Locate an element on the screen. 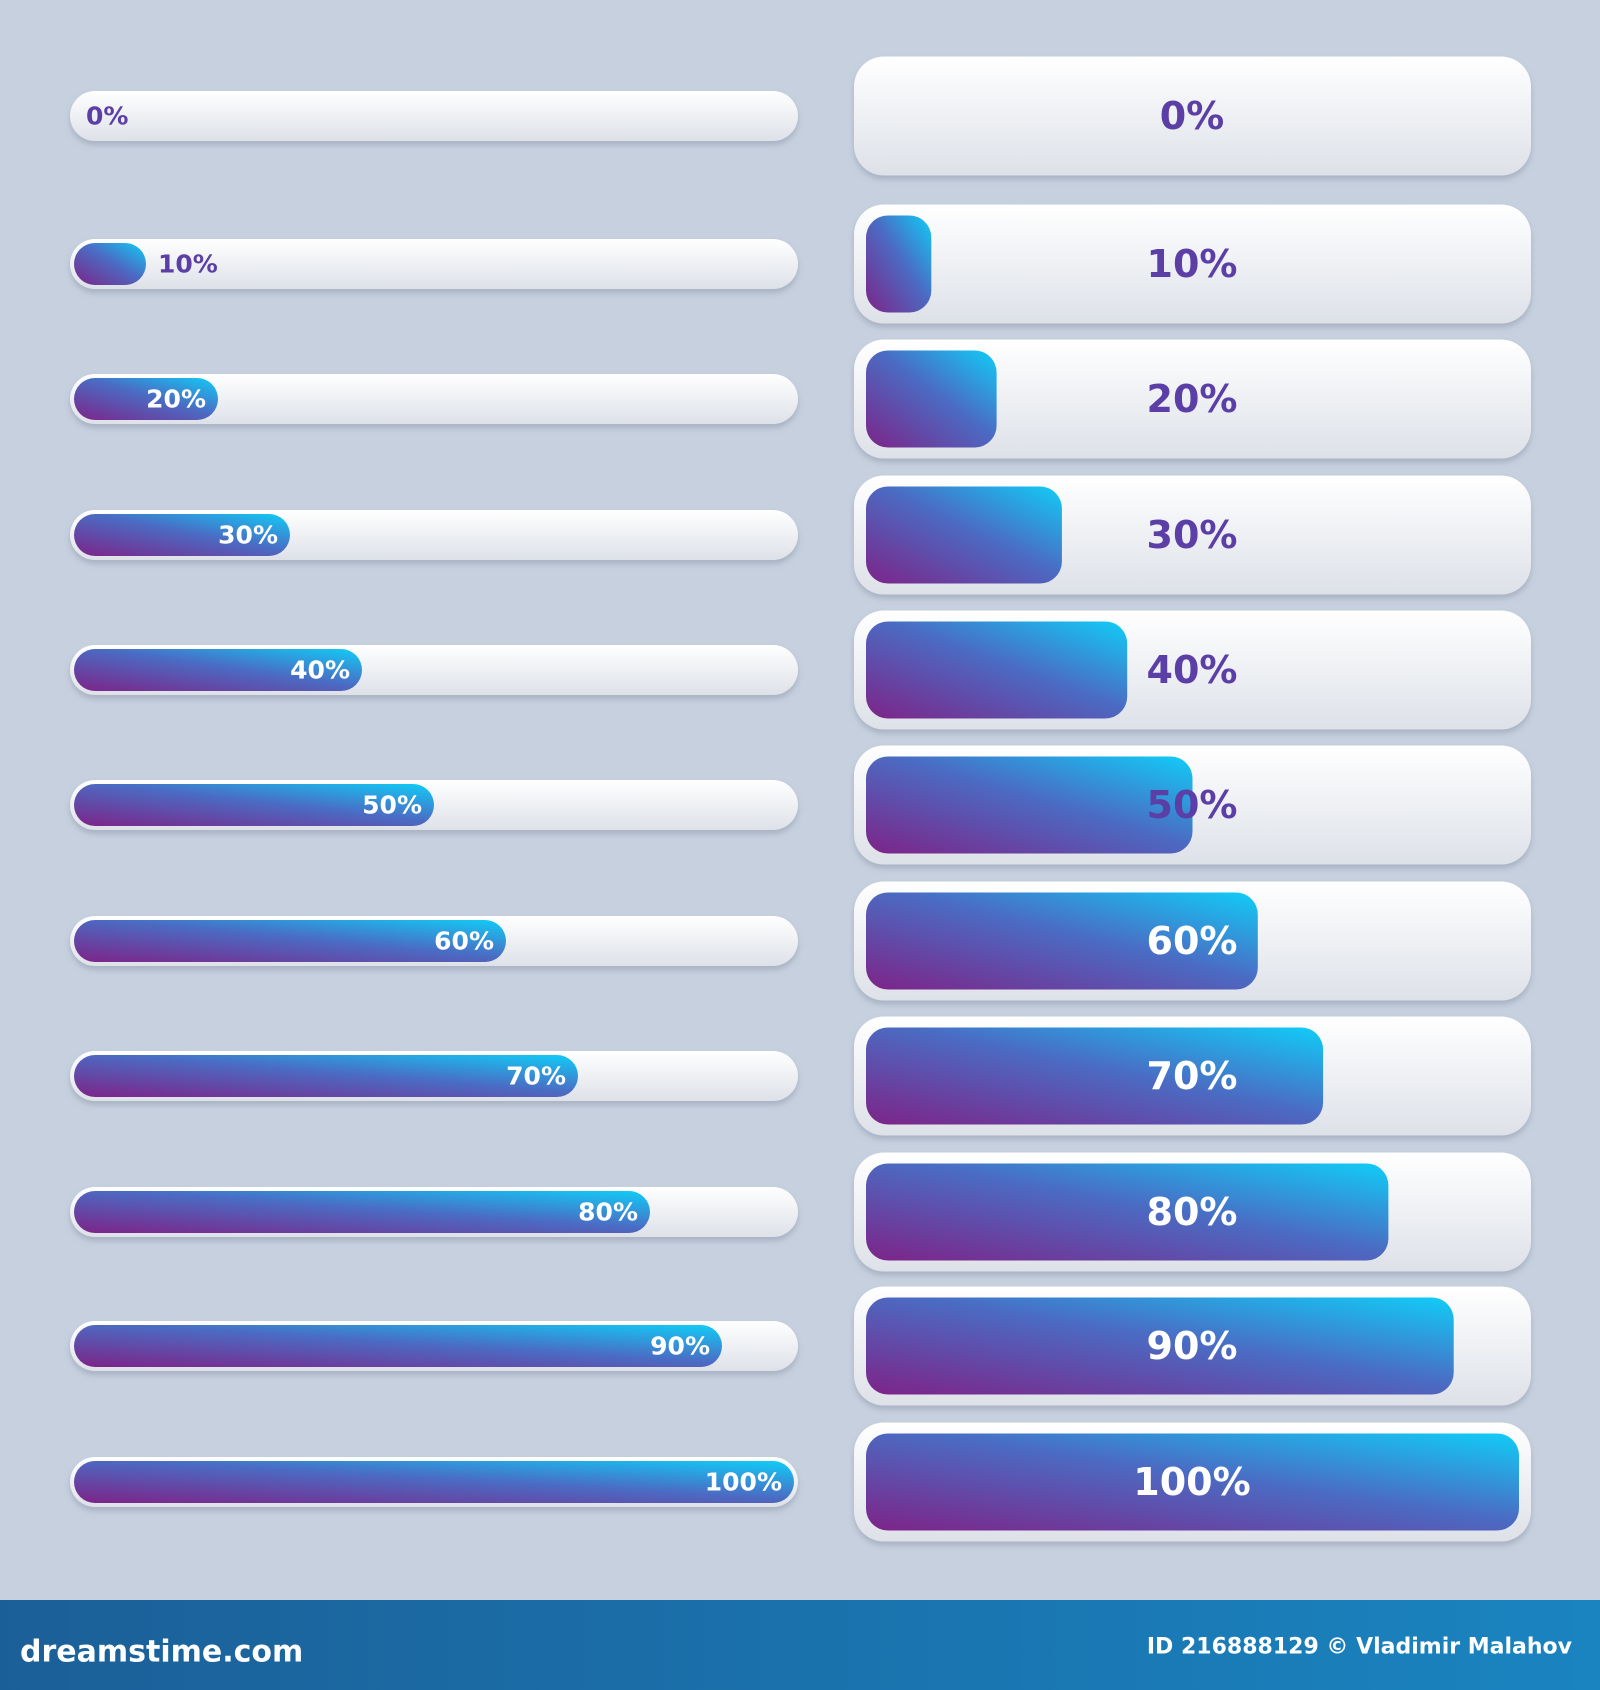  small-label: 40% is located at coordinates (320, 670).